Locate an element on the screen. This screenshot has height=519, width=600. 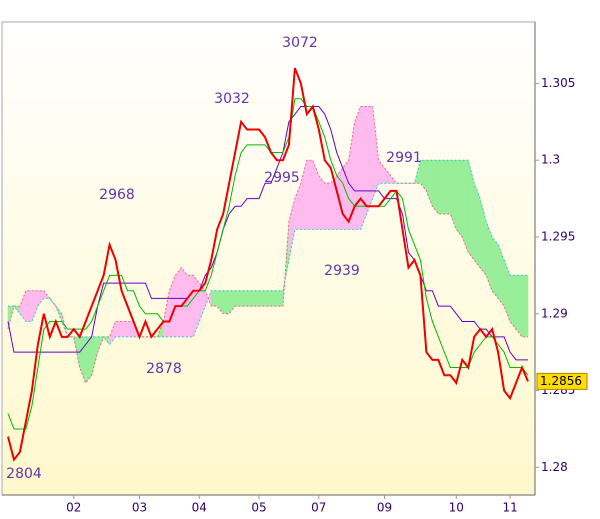
annotation: 3072 is located at coordinates (300, 43).